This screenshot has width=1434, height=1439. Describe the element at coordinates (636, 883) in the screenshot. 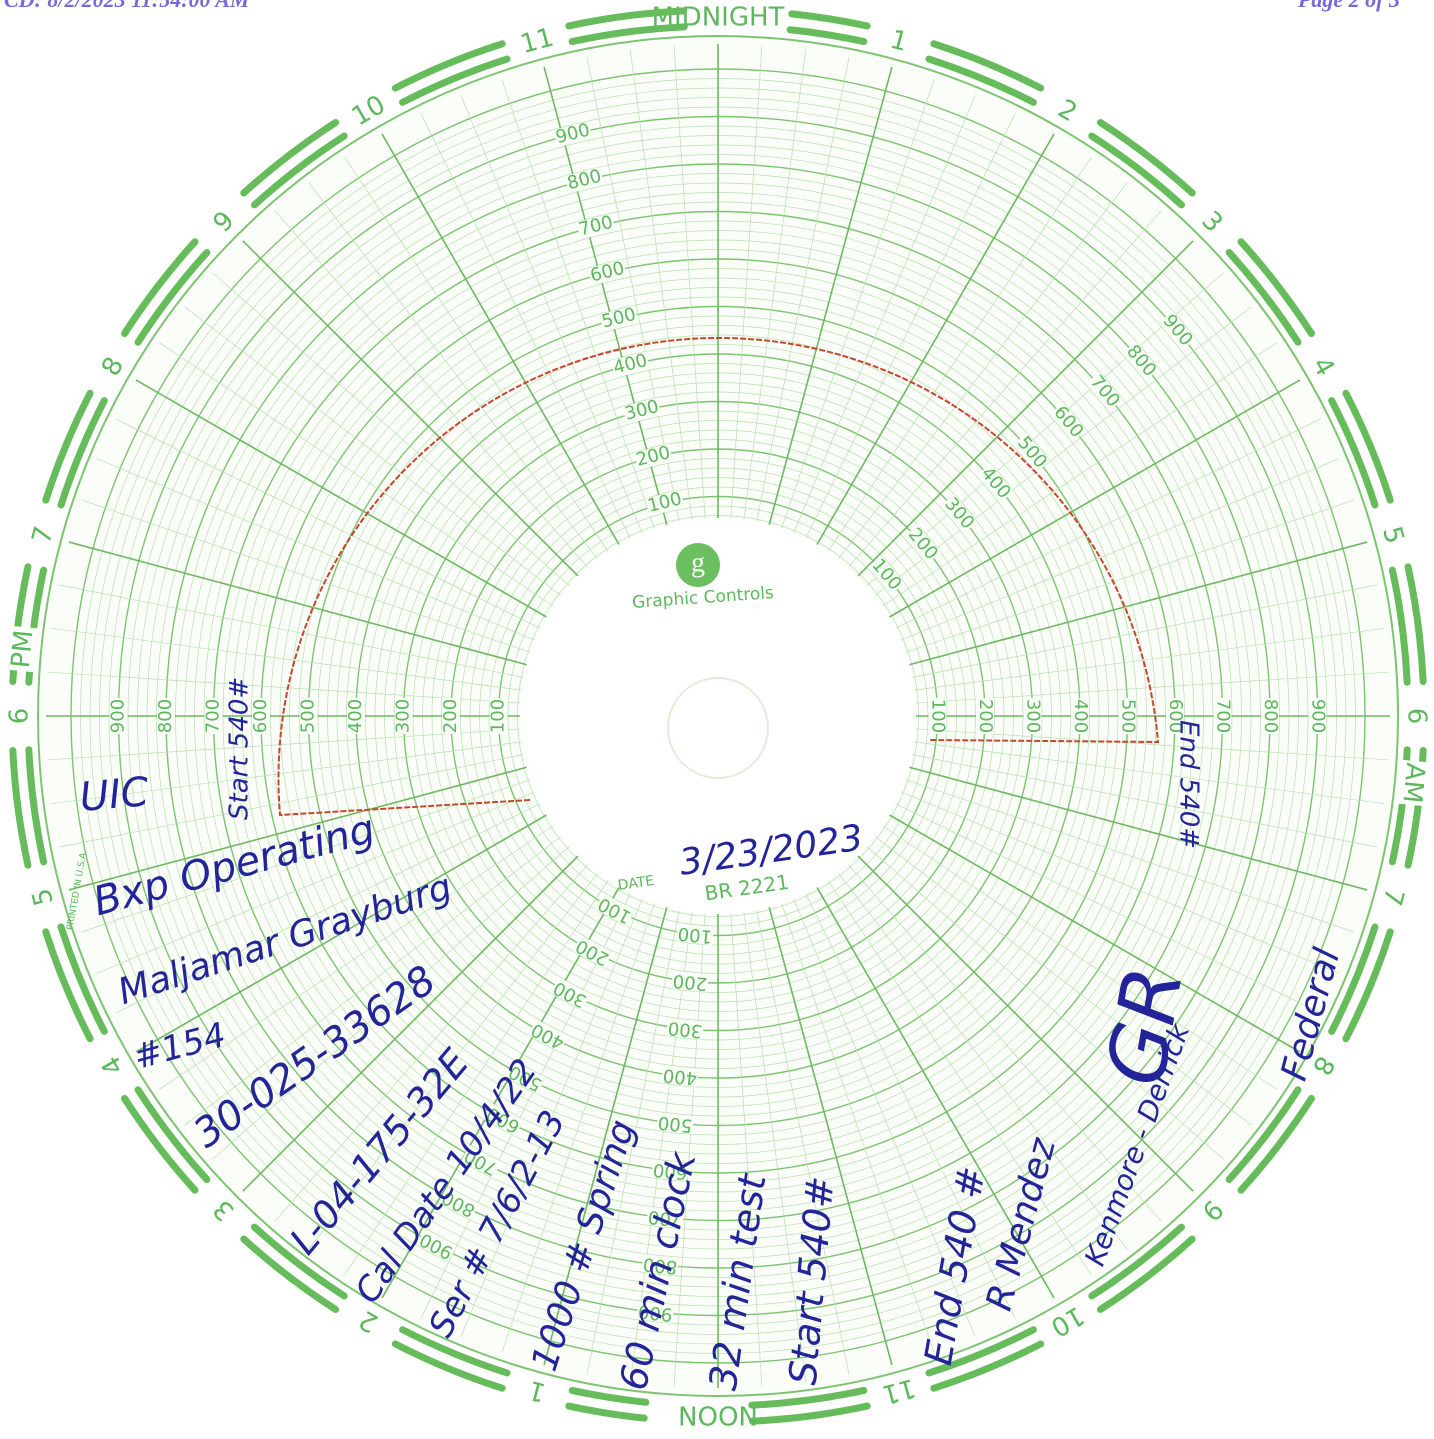

I see `date-label: DATE` at that location.